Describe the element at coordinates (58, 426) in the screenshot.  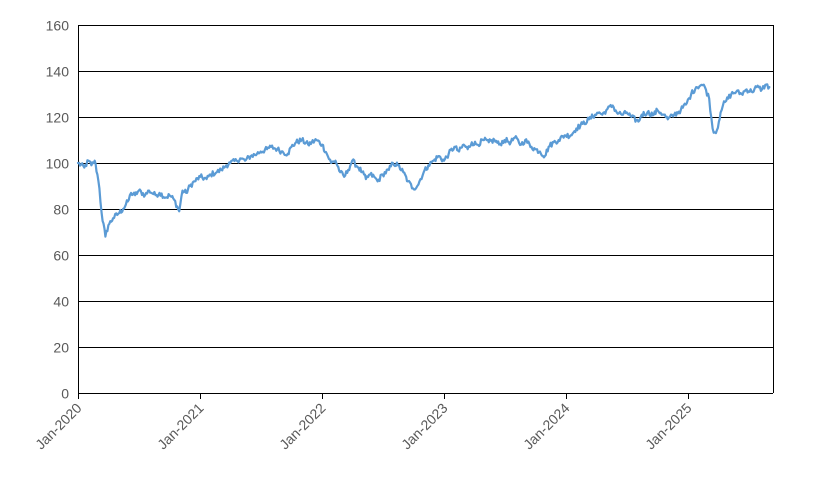
I see `x-tick-label: Jan-2020` at that location.